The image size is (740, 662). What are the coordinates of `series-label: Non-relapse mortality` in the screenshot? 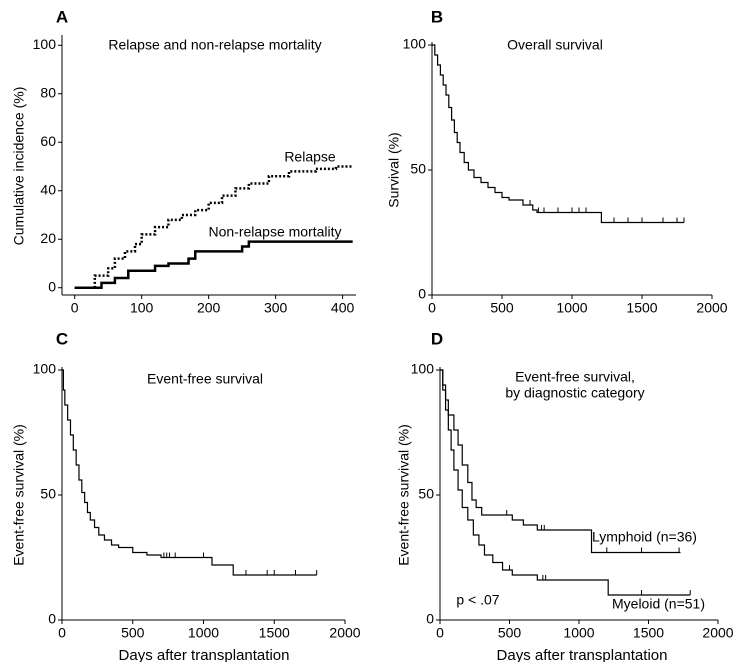 It's located at (274, 232).